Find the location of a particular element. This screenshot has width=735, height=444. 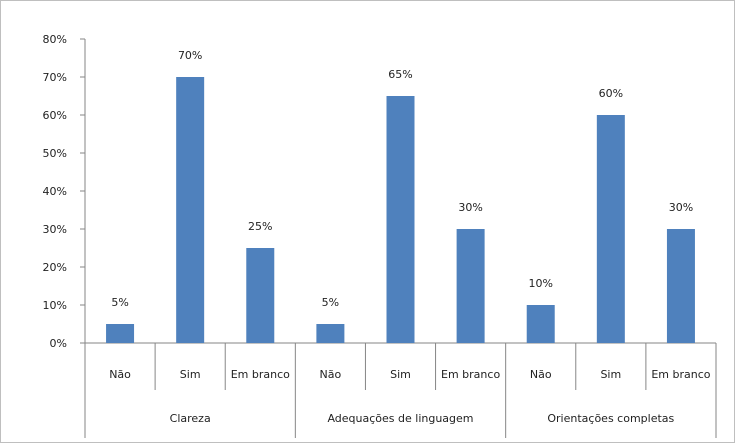

y-tick-label: 0% is located at coordinates (58, 343).